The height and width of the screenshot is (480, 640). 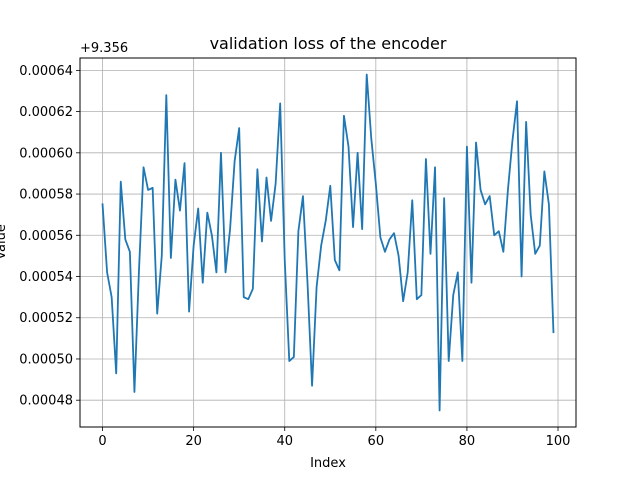 What do you see at coordinates (46, 71) in the screenshot?
I see `y-tick-label: 0.00064` at bounding box center [46, 71].